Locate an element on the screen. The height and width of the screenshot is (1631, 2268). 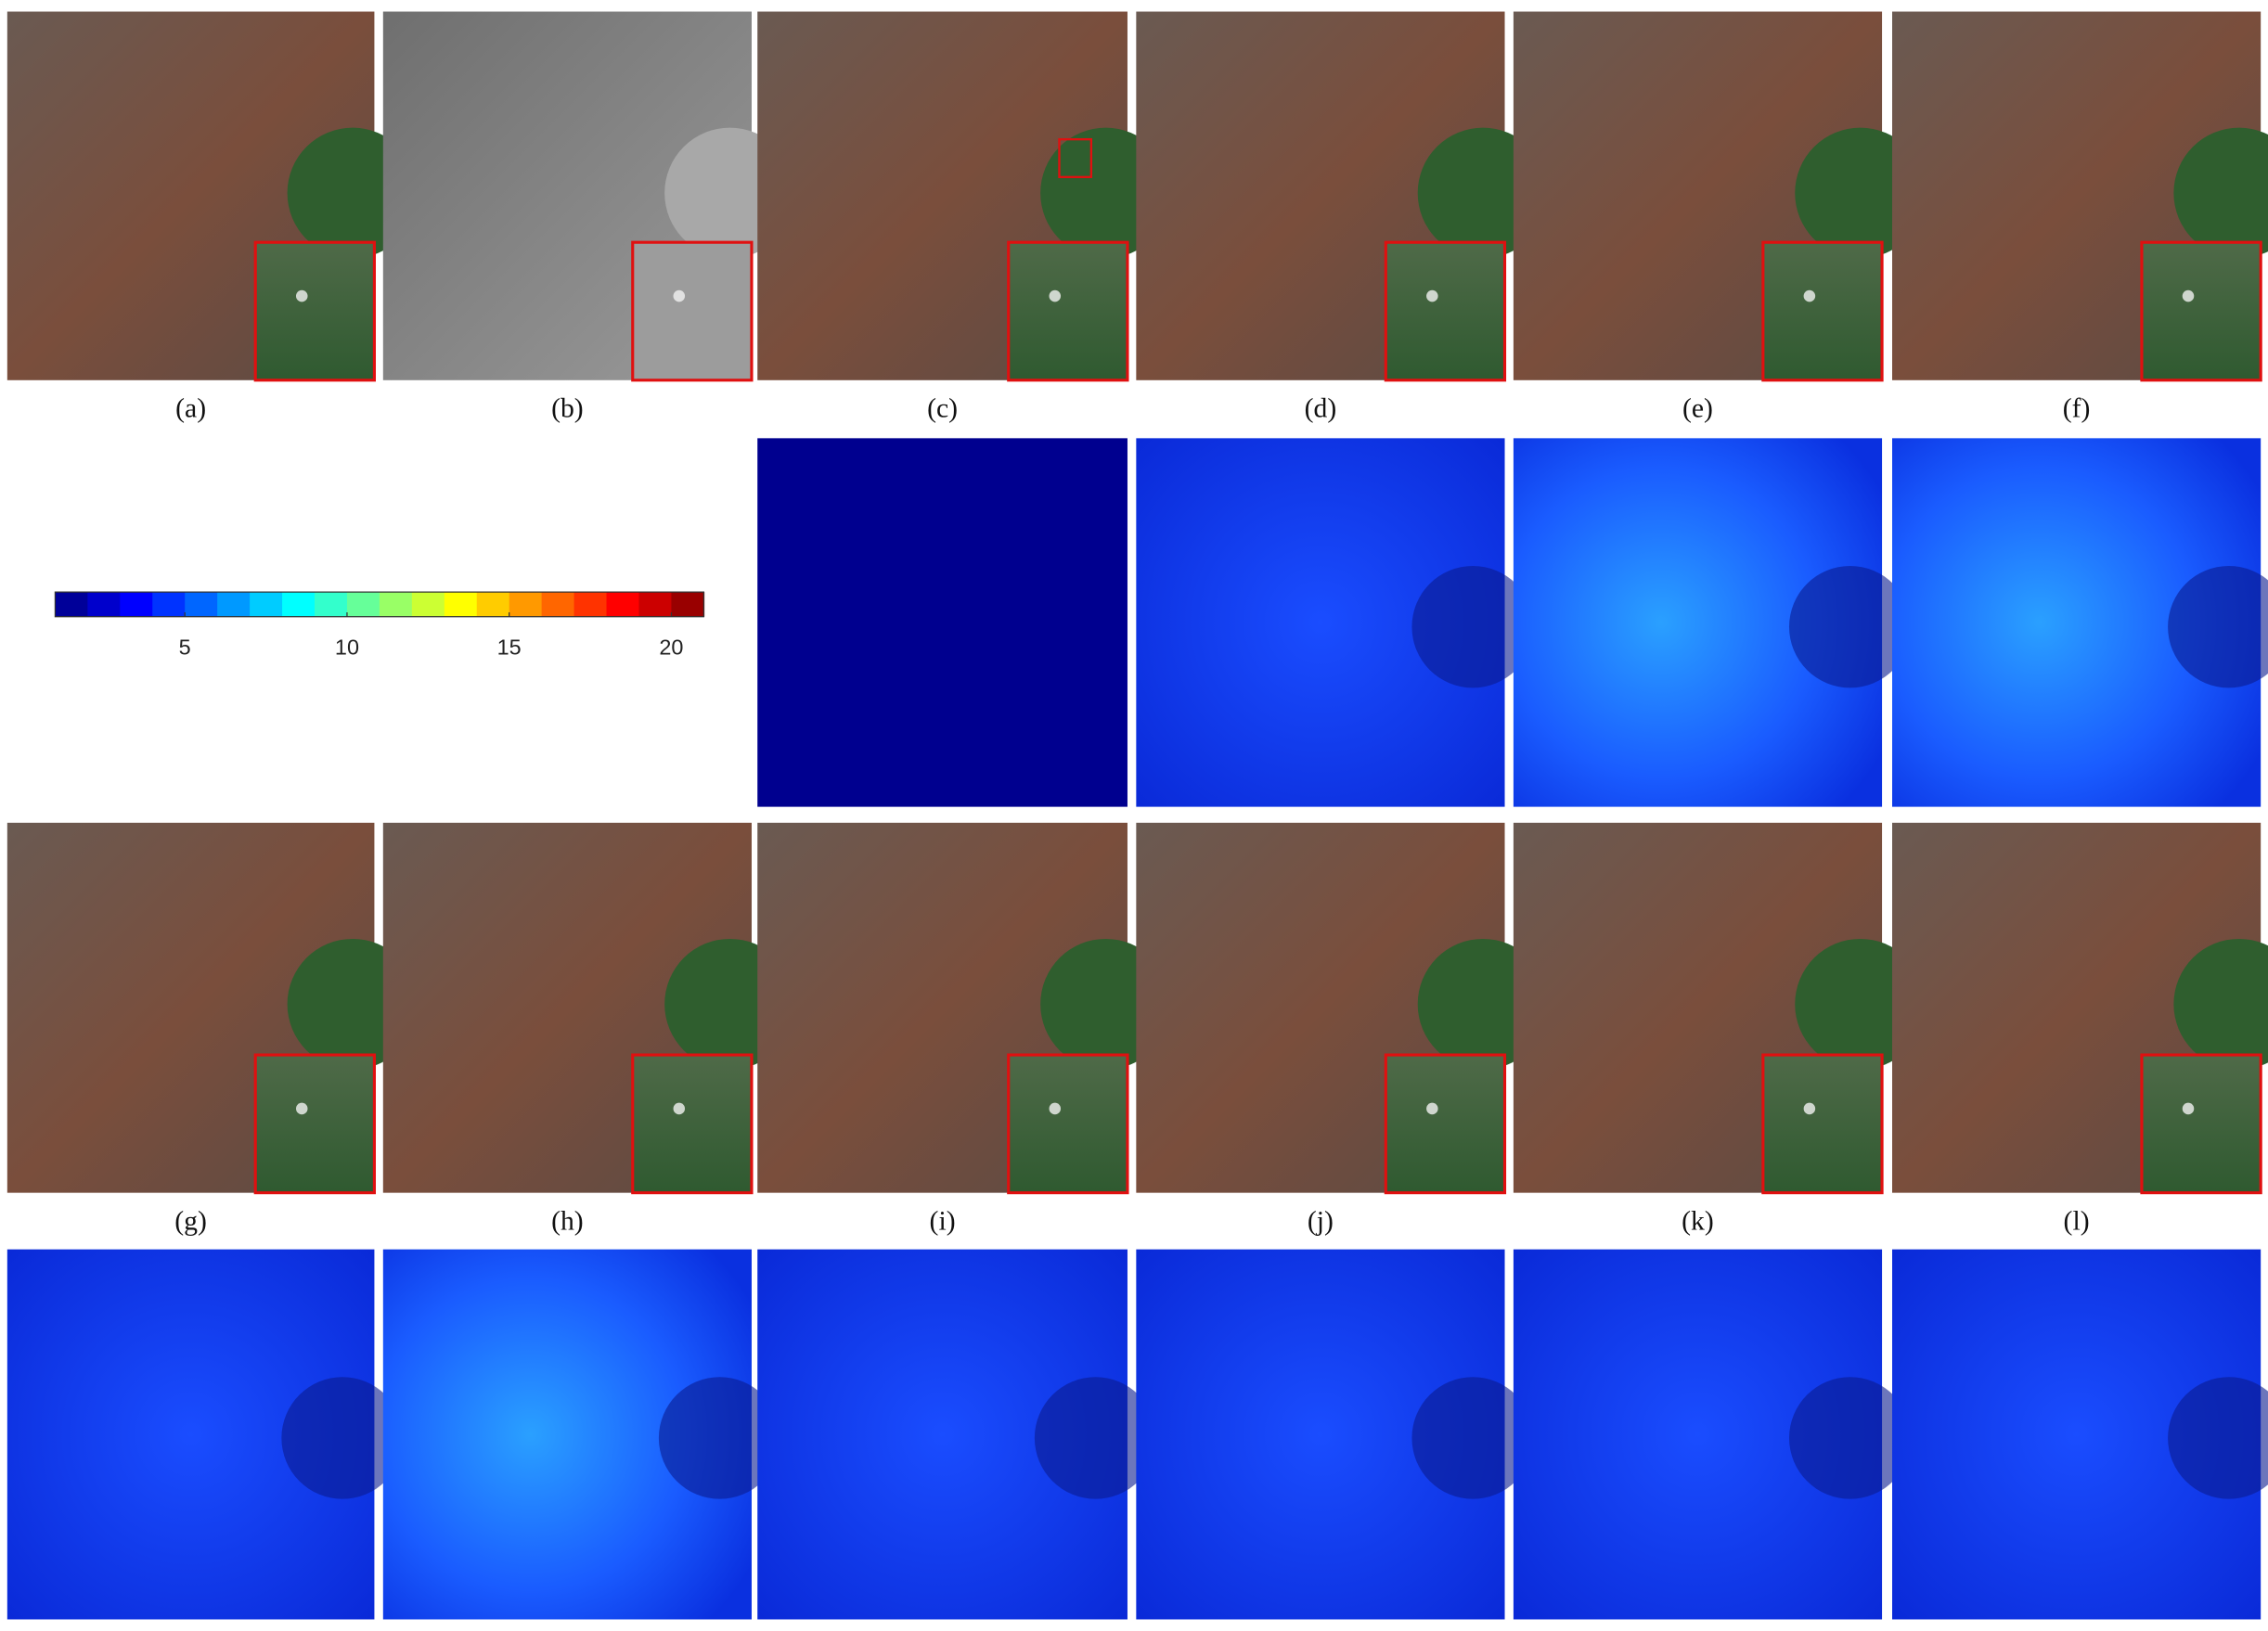
colorbar-frame is located at coordinates (379, 604).